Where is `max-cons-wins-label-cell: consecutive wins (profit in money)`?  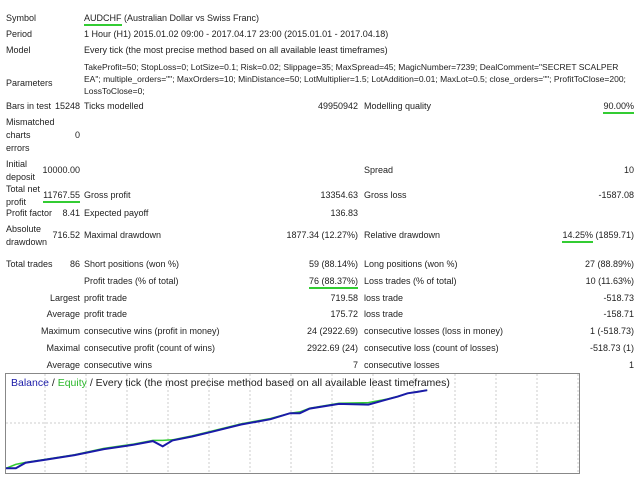
max-cons-wins-label-cell: consecutive wins (profit in money) is located at coordinates (152, 331).